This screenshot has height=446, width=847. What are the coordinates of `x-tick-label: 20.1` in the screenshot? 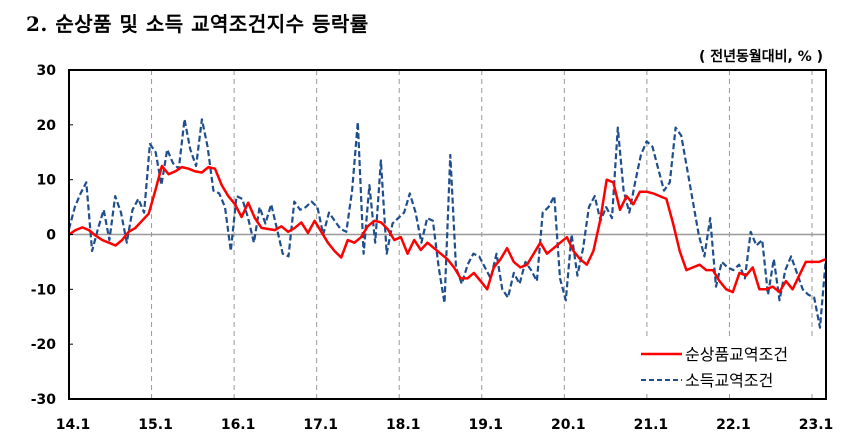 It's located at (568, 425).